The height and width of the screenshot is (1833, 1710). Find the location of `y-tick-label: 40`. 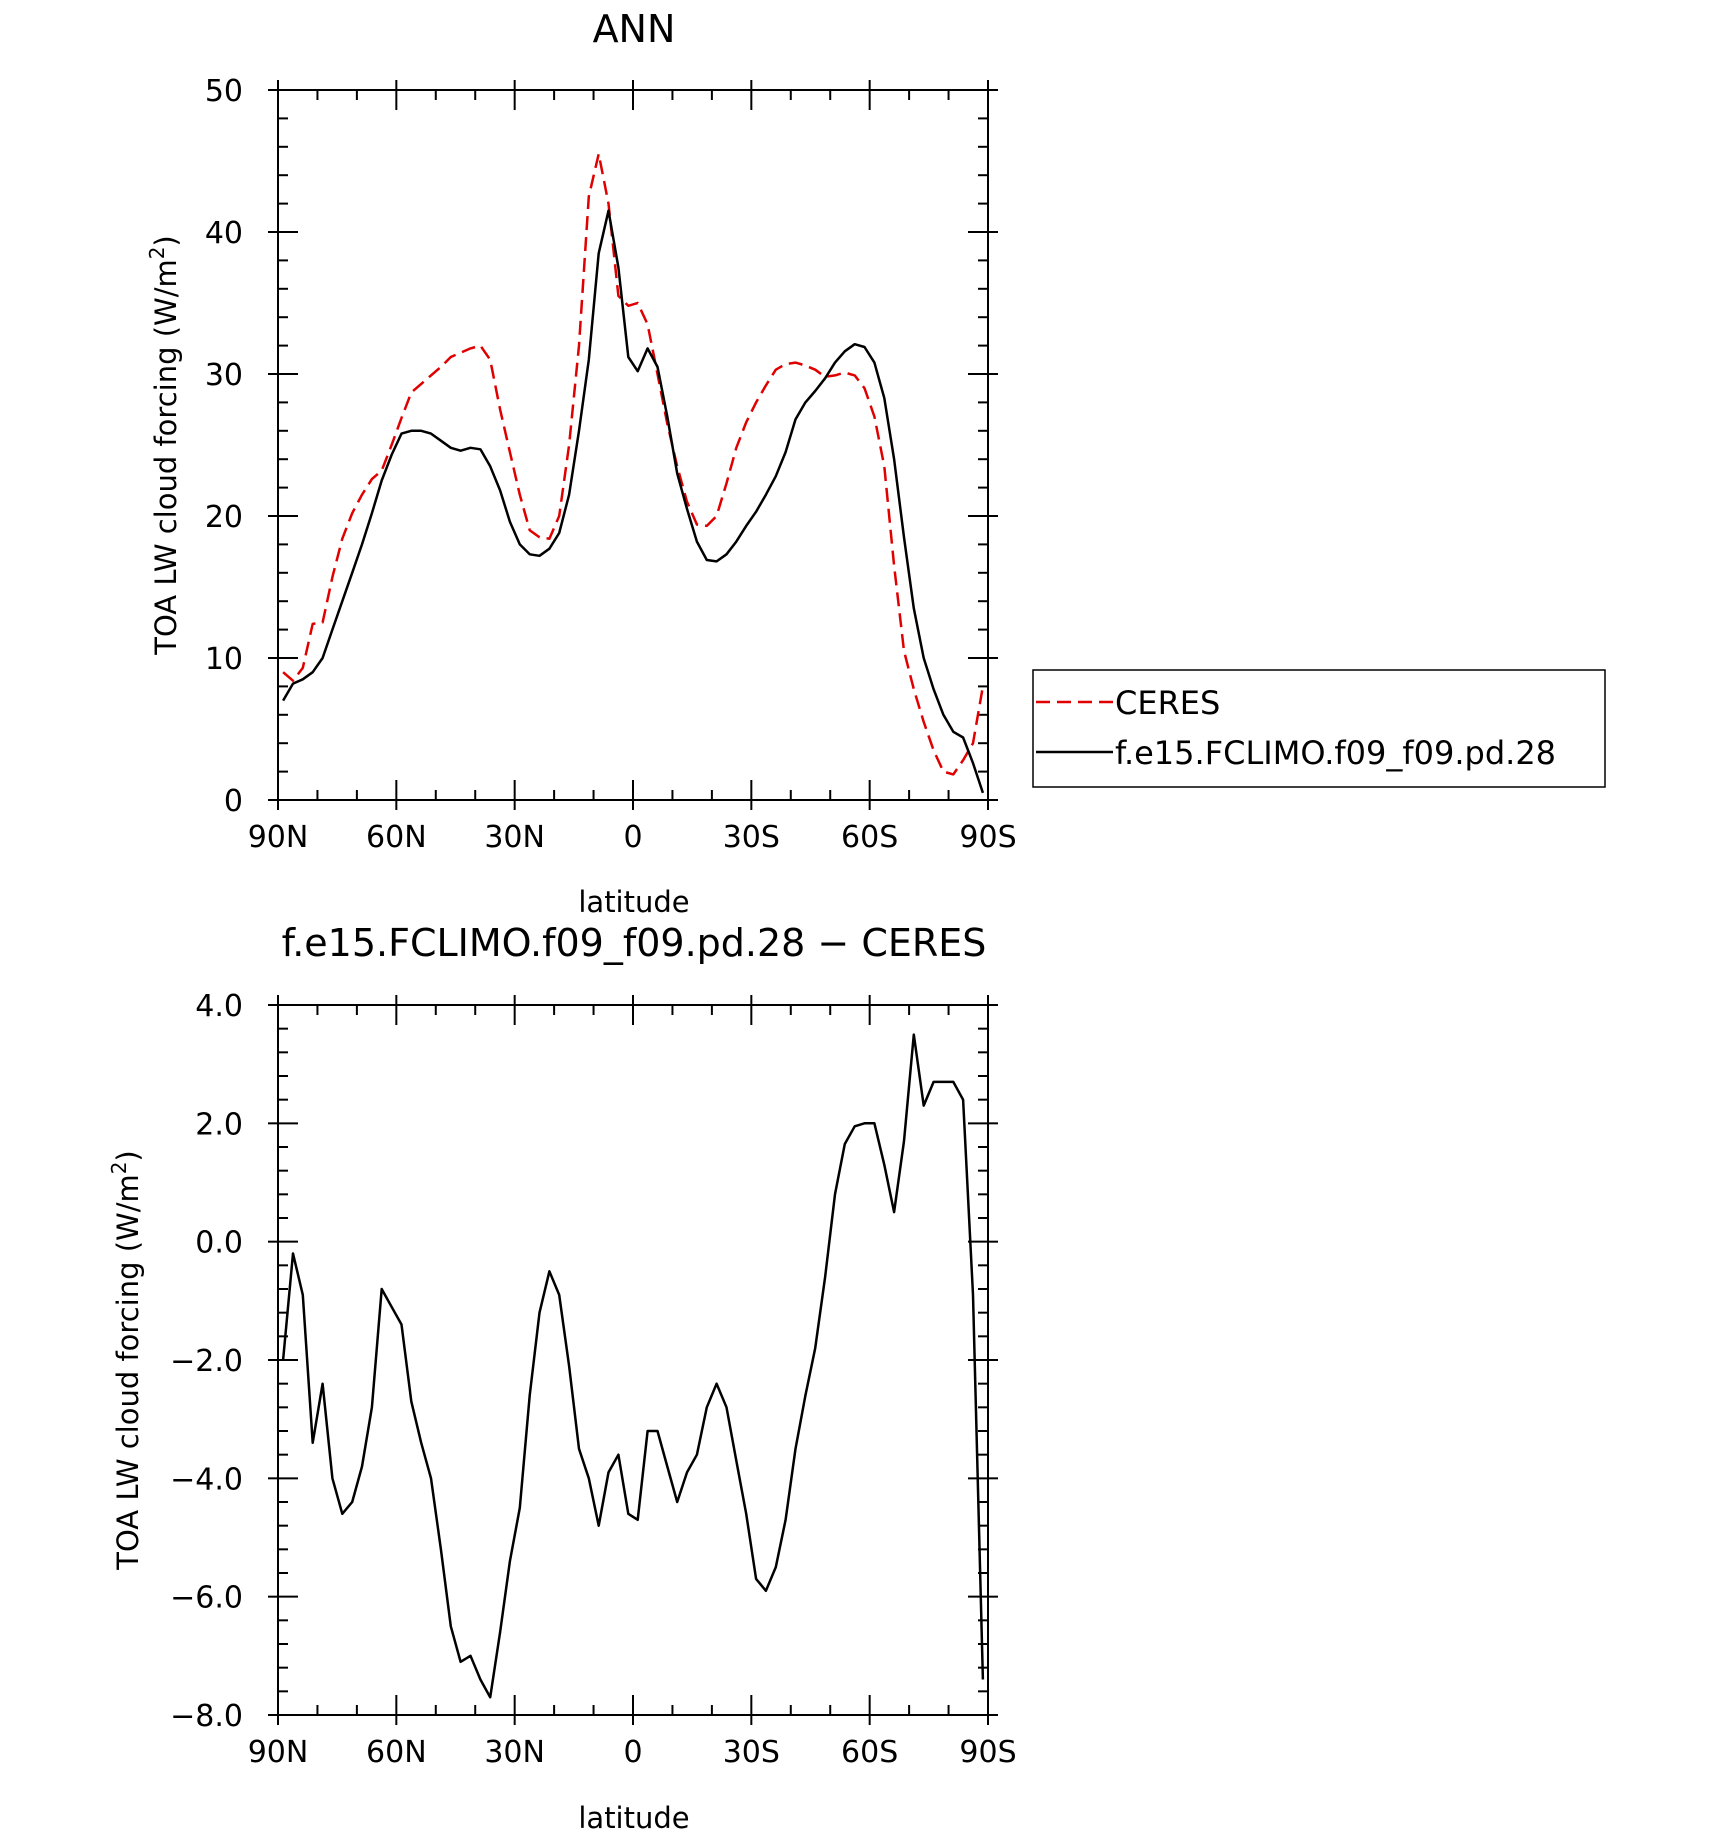

y-tick-label: 40 is located at coordinates (224, 233).